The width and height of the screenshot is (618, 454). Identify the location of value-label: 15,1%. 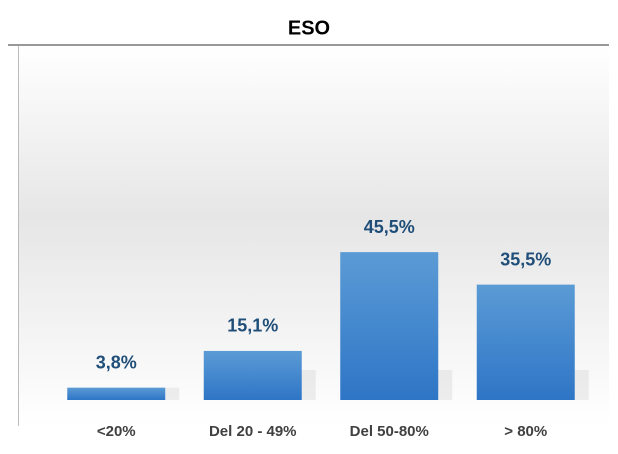
(252, 326).